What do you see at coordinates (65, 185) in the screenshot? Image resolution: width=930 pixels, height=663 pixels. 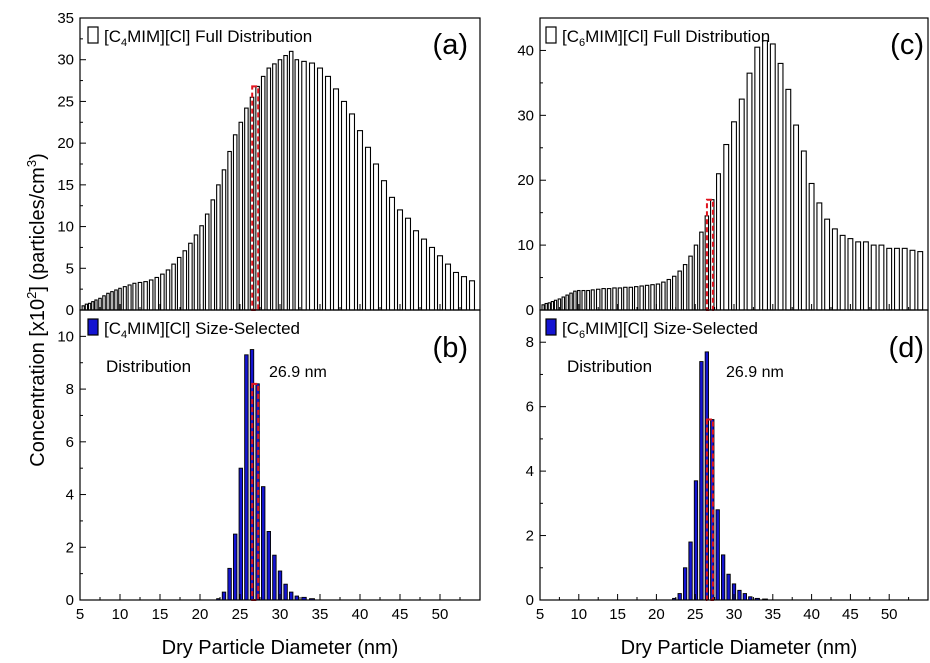 I see `panel-a-ytick-label: 15` at bounding box center [65, 185].